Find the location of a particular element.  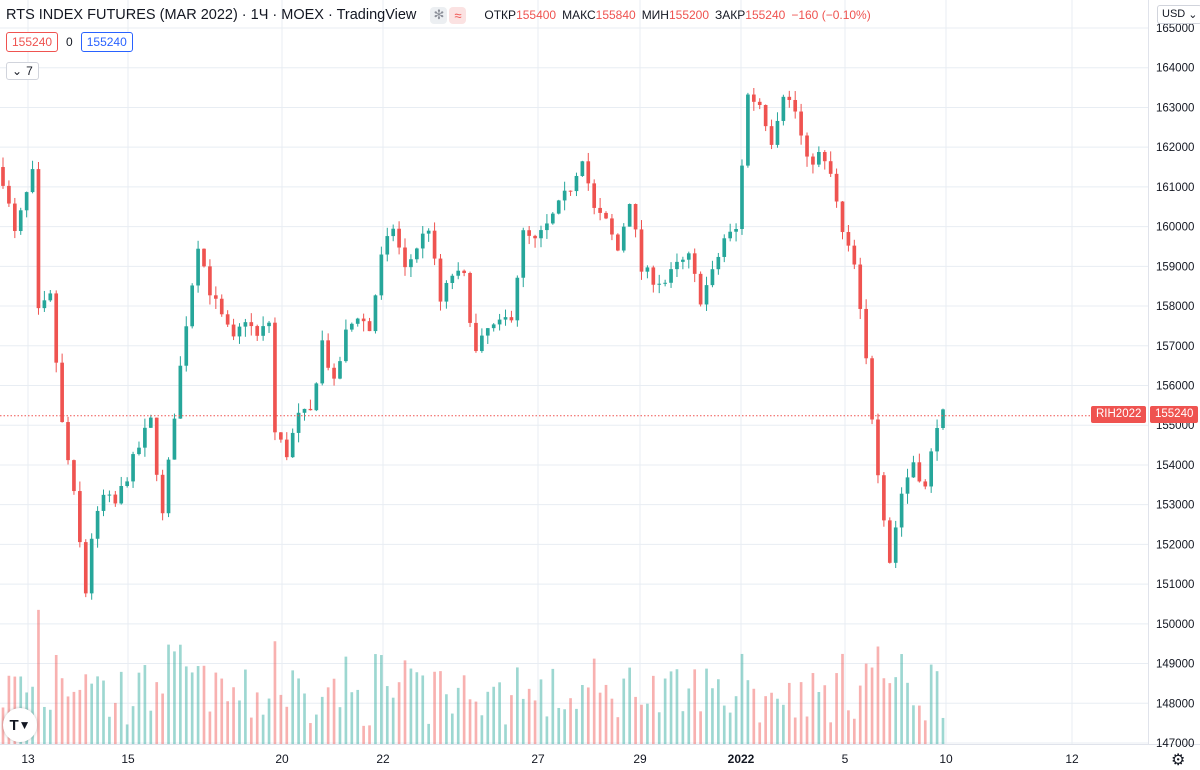

high-label: МАКС is located at coordinates (579, 15).